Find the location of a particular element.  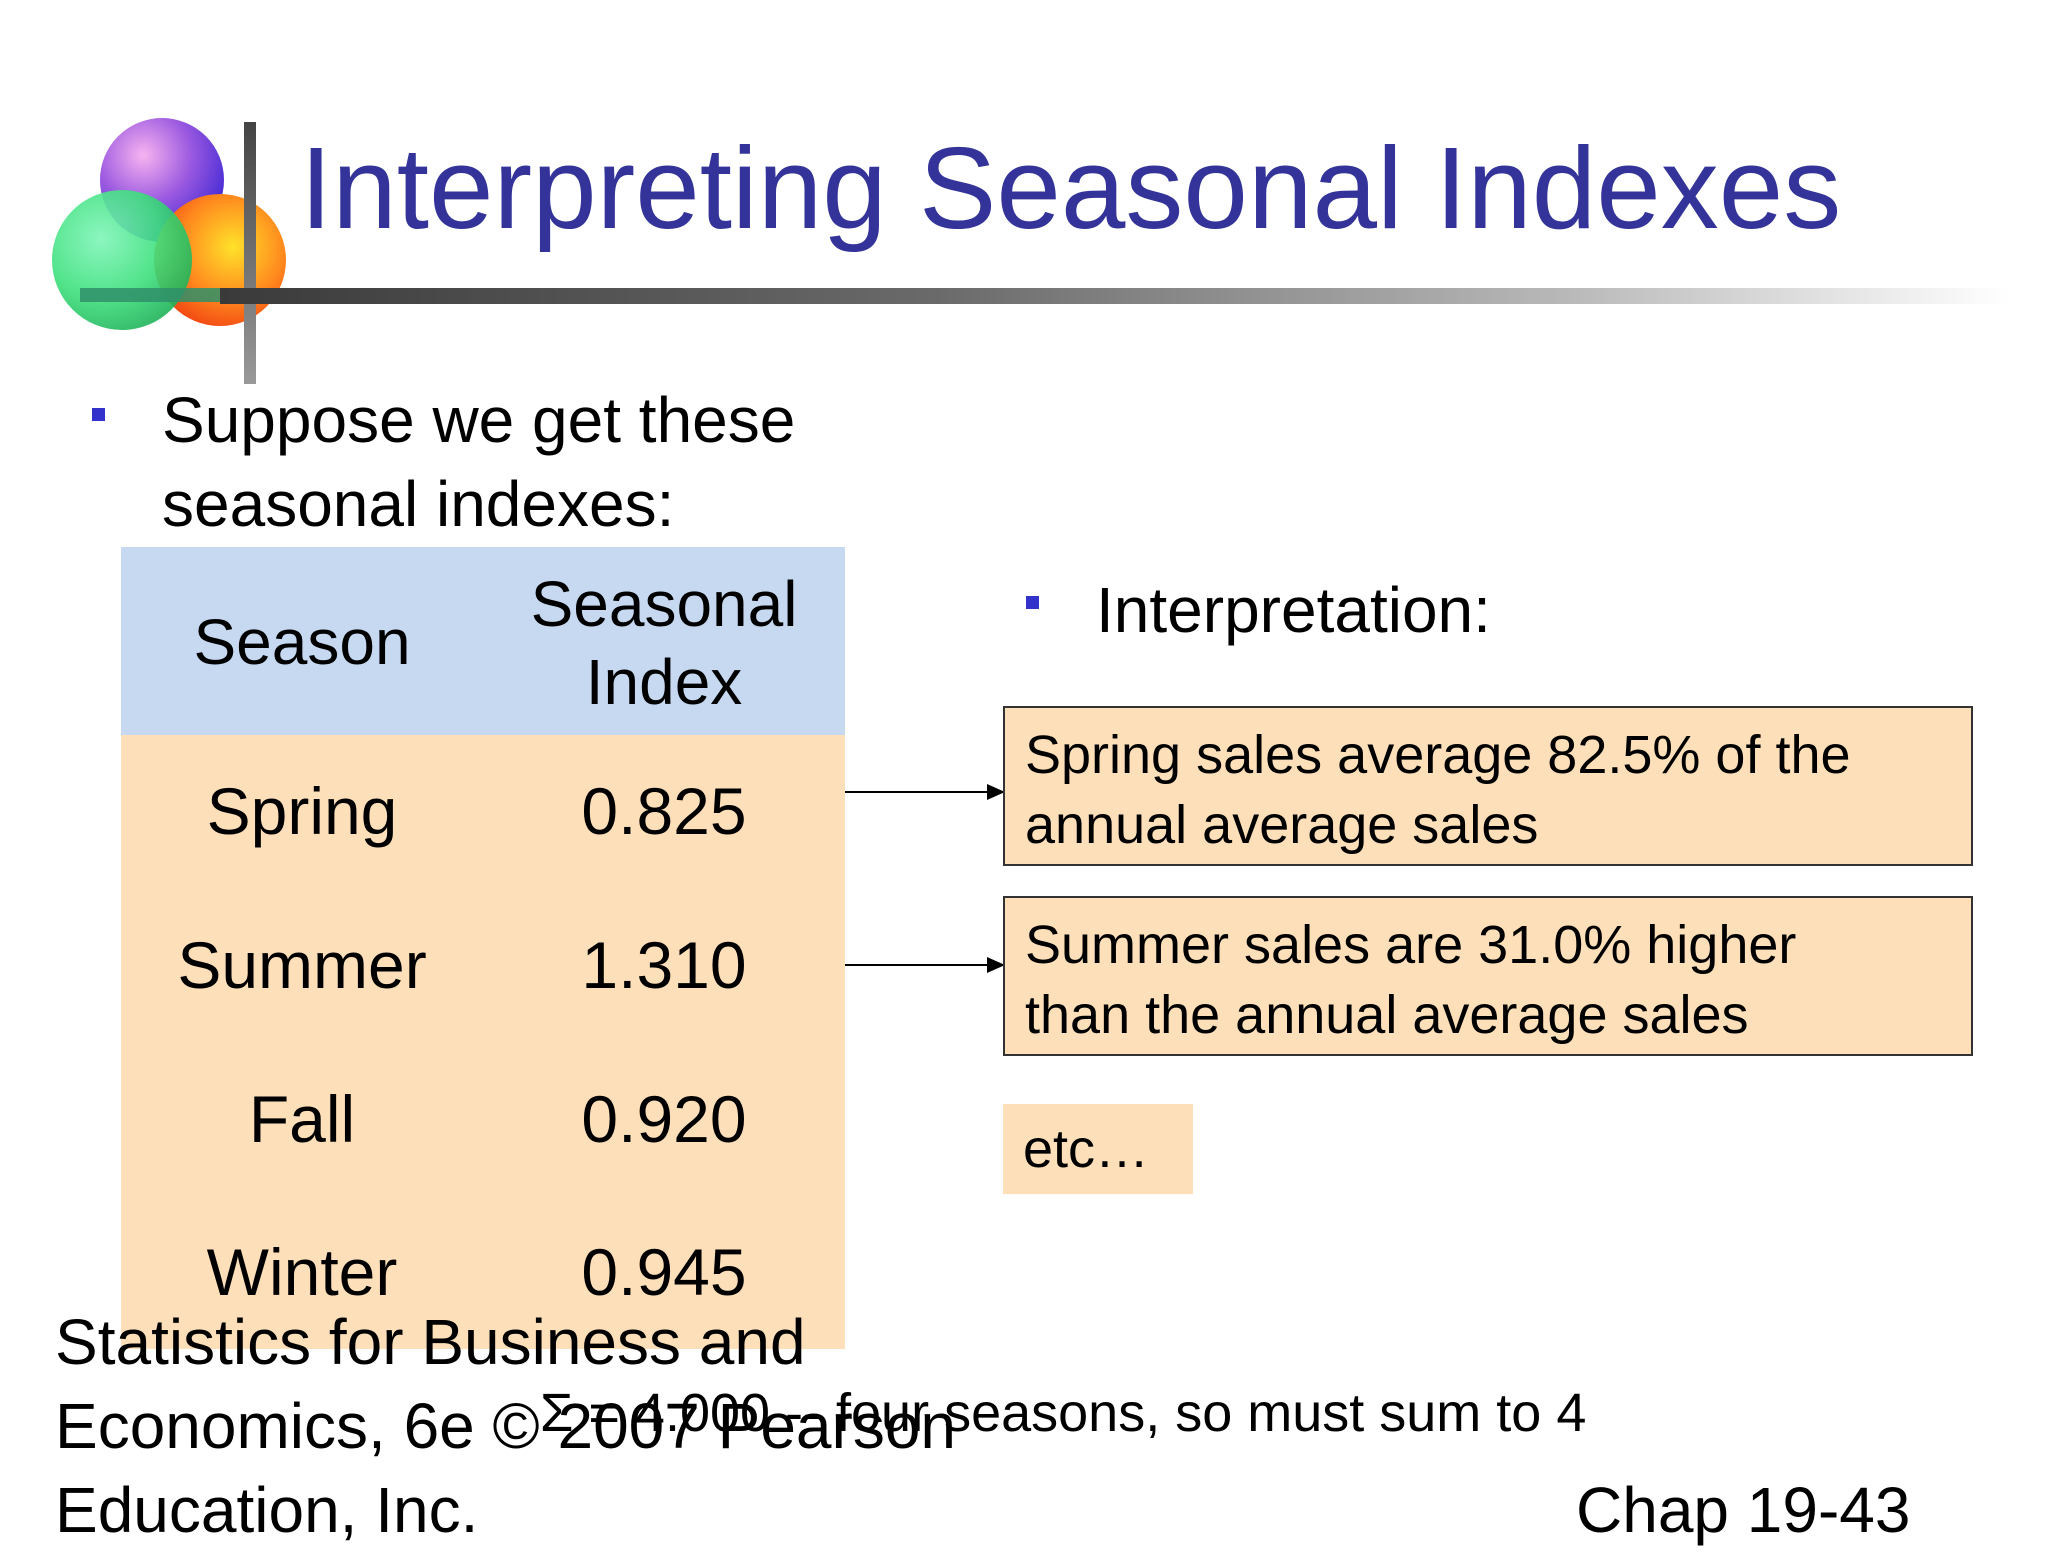

header-season: Season is located at coordinates (302, 642).